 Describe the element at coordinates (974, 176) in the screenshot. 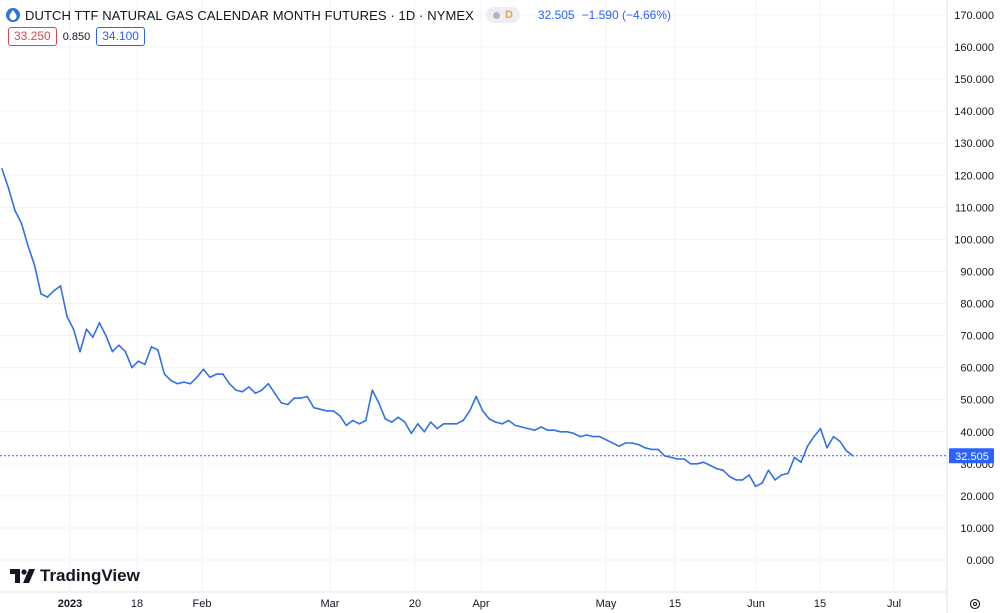

I see `y-tick-label: 120.000` at that location.